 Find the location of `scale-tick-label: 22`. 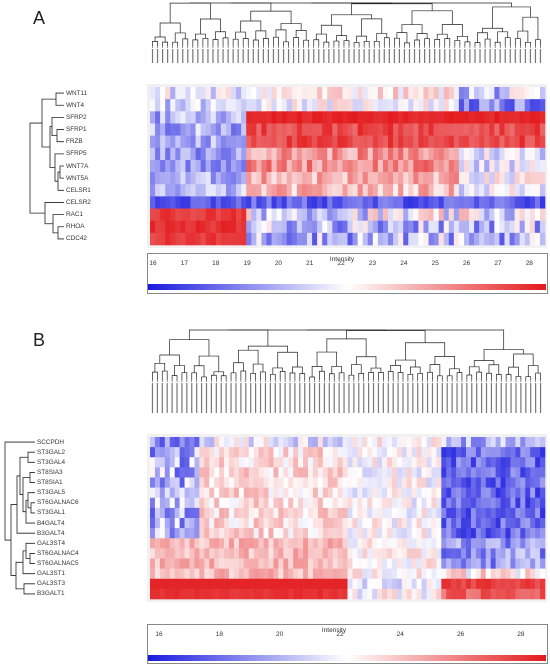

scale-tick-label: 22 is located at coordinates (340, 634).